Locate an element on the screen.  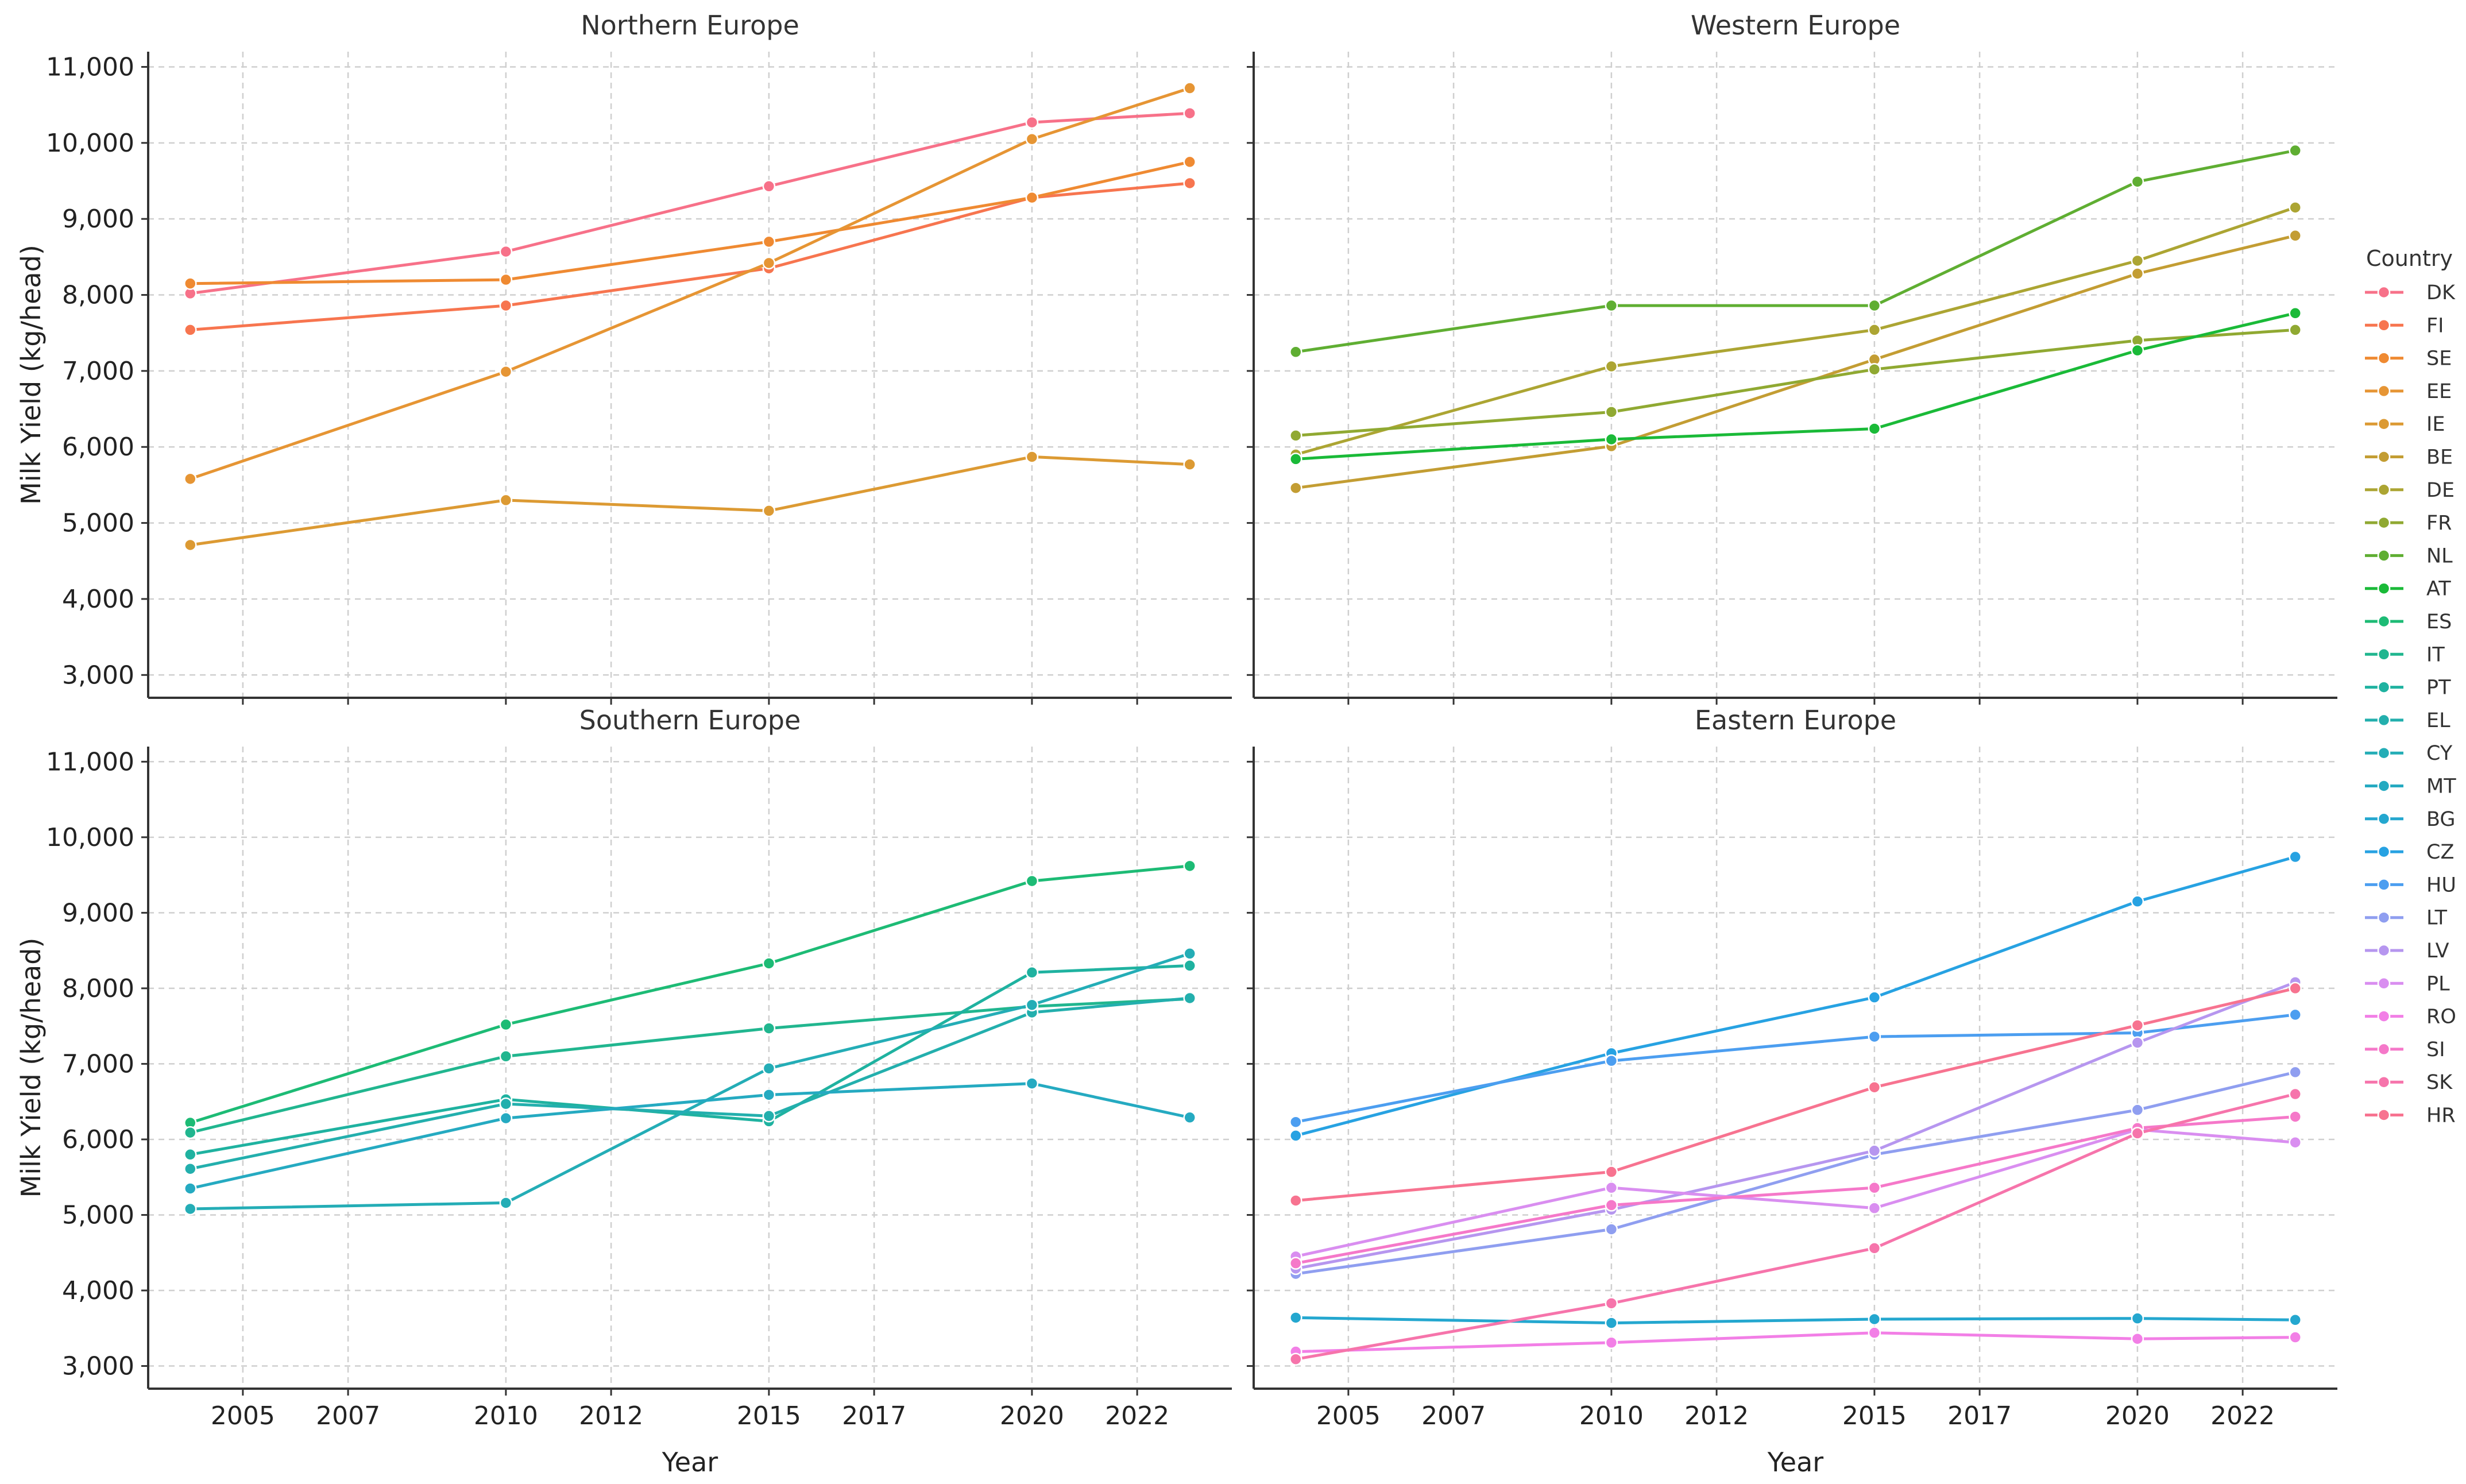
data-point-cy is located at coordinates (506, 1202).